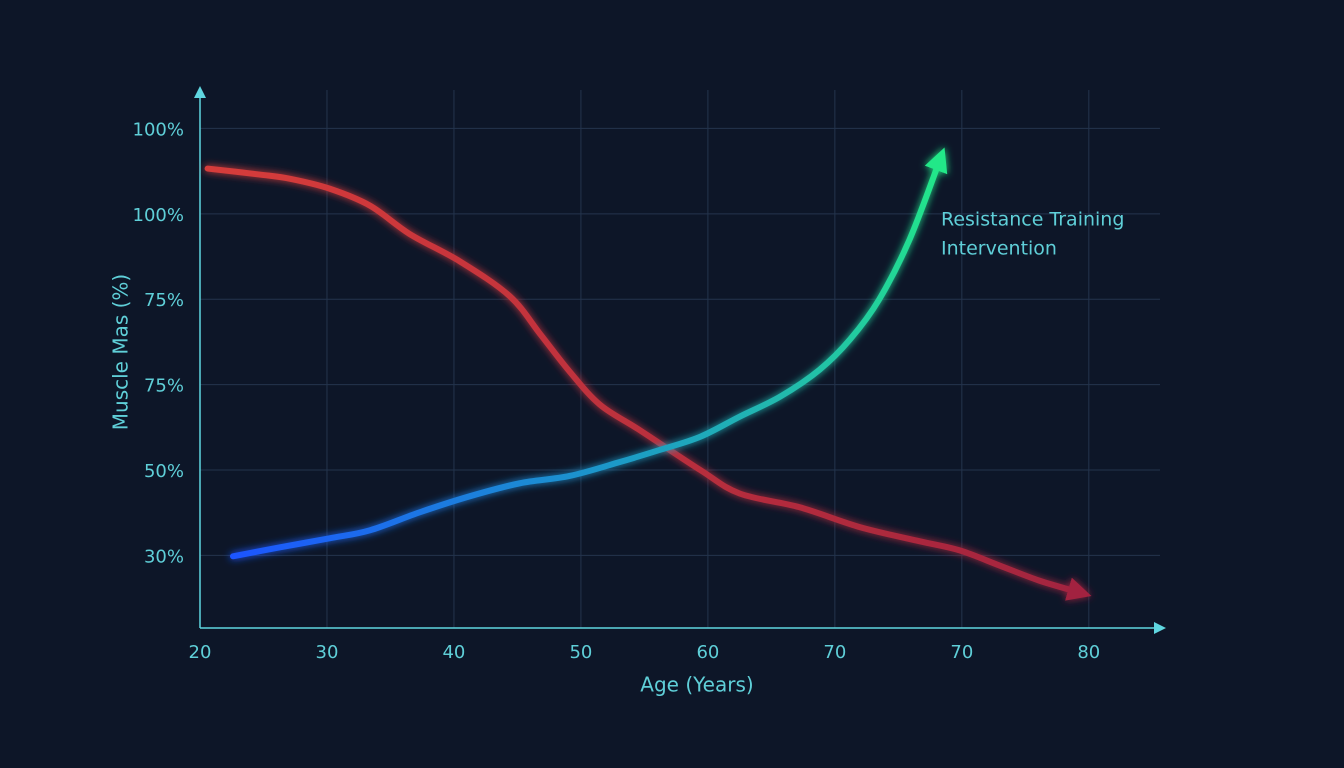 This screenshot has height=768, width=1344. Describe the element at coordinates (580, 652) in the screenshot. I see `x-tick-label: 50` at that location.